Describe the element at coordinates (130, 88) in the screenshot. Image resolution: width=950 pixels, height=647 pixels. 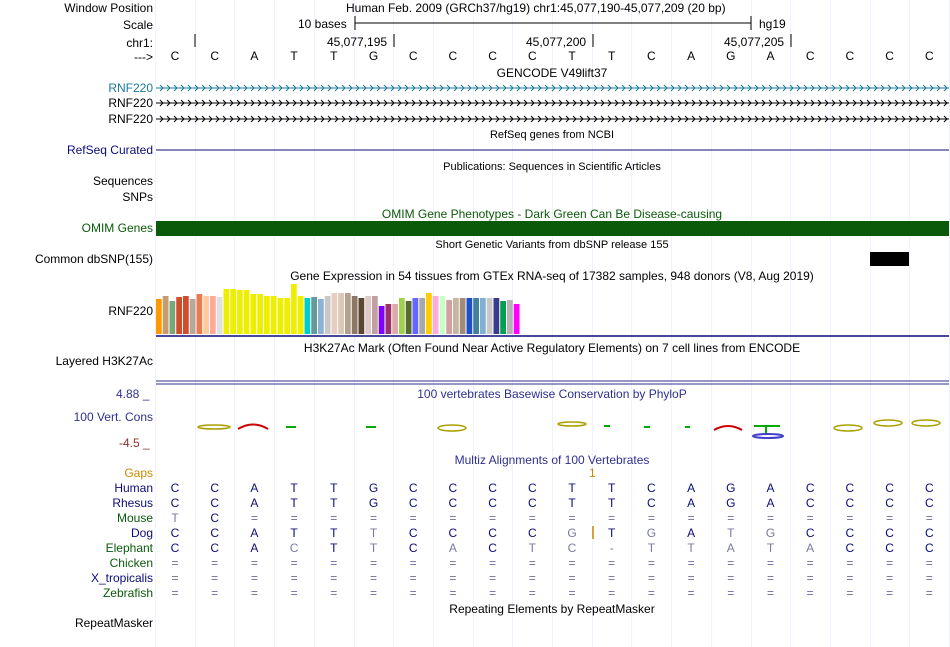
I see `gencode-track-1-label: RNF220` at that location.